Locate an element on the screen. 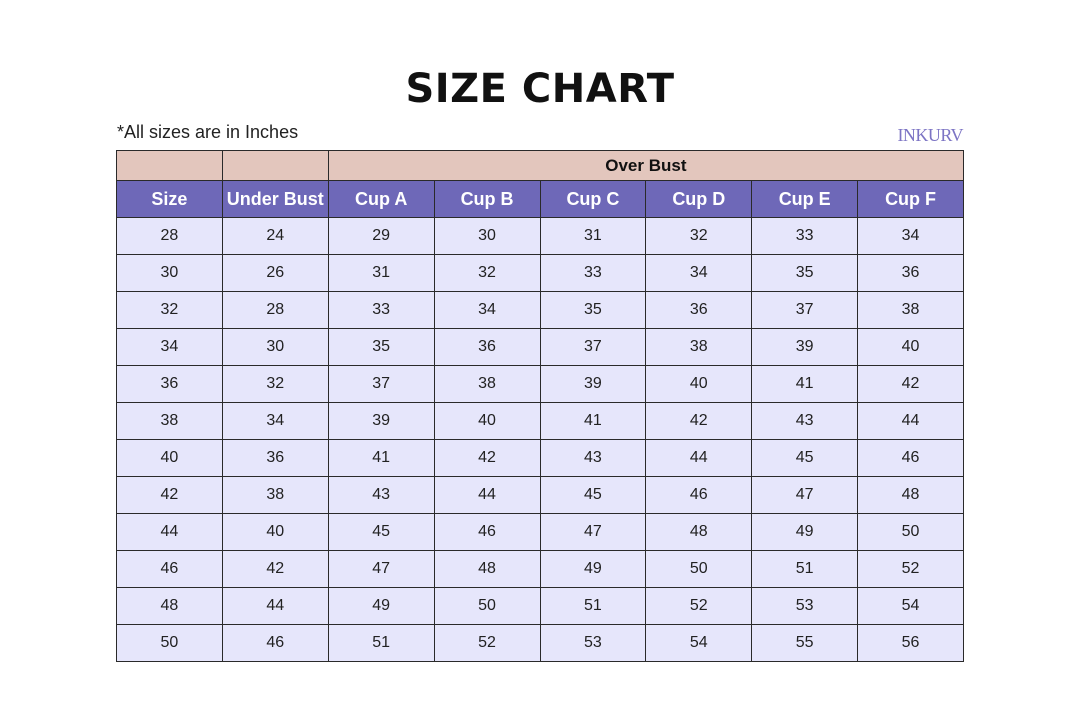 This screenshot has height=720, width=1080. table-cell: 55 is located at coordinates (805, 643).